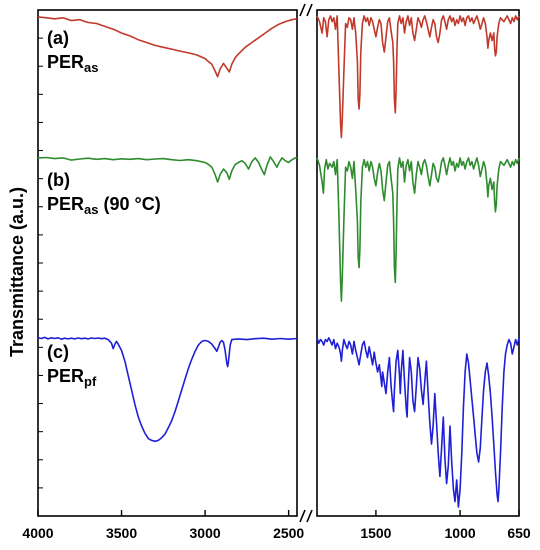  Describe the element at coordinates (58, 38) in the screenshot. I see `series-label-index: (a)` at that location.